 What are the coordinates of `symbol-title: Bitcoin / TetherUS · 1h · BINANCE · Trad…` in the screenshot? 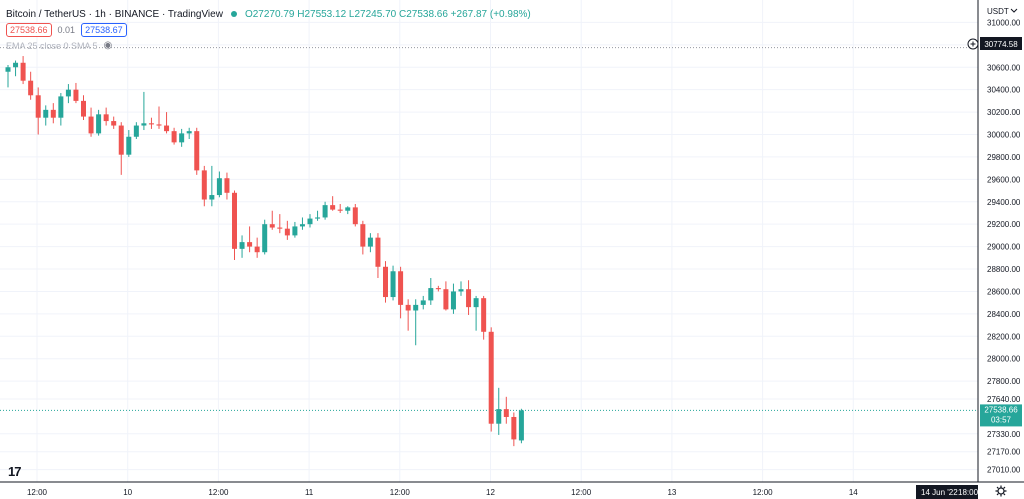 It's located at (114, 14).